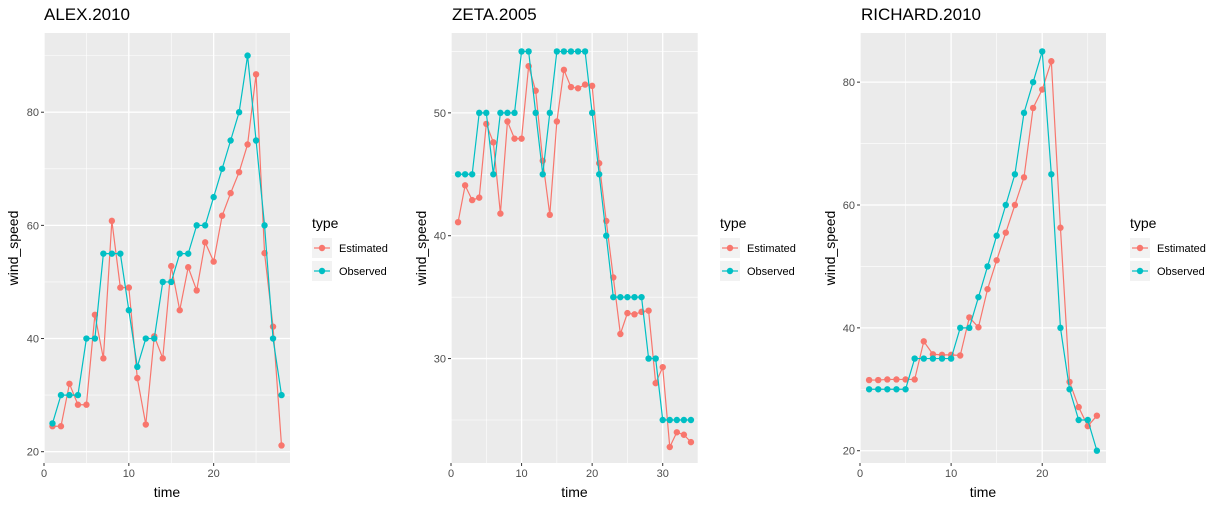 The width and height of the screenshot is (1227, 507). Describe the element at coordinates (574, 258) in the screenshot. I see `series-line-estimated` at that location.